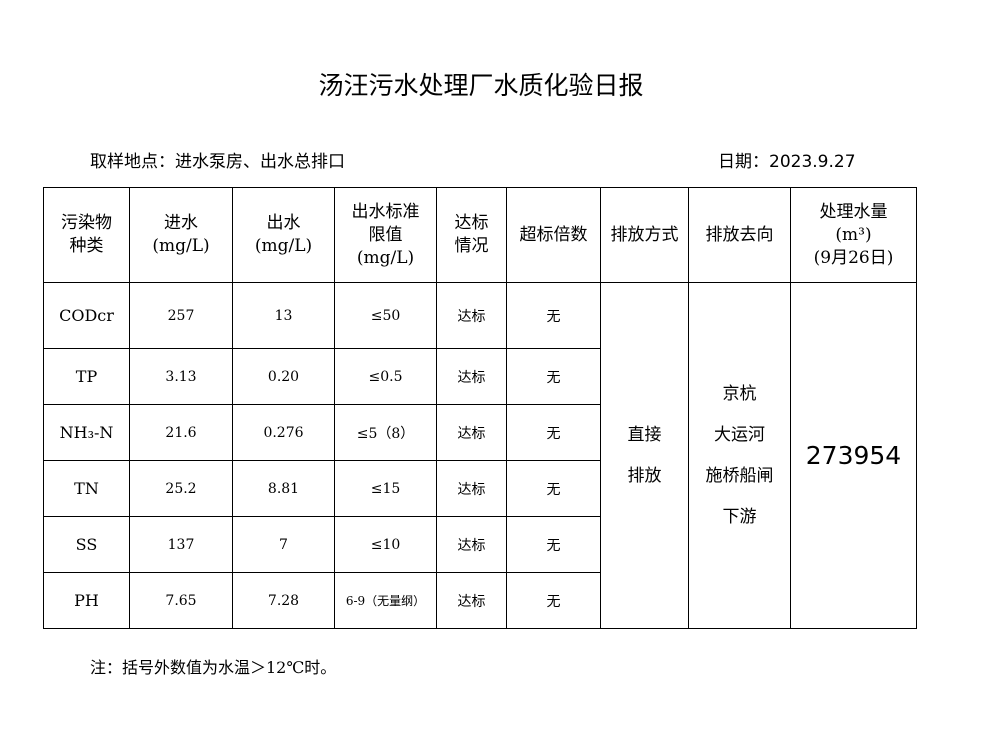 The height and width of the screenshot is (729, 999). I want to click on outflow-value: 0.276, so click(283, 432).